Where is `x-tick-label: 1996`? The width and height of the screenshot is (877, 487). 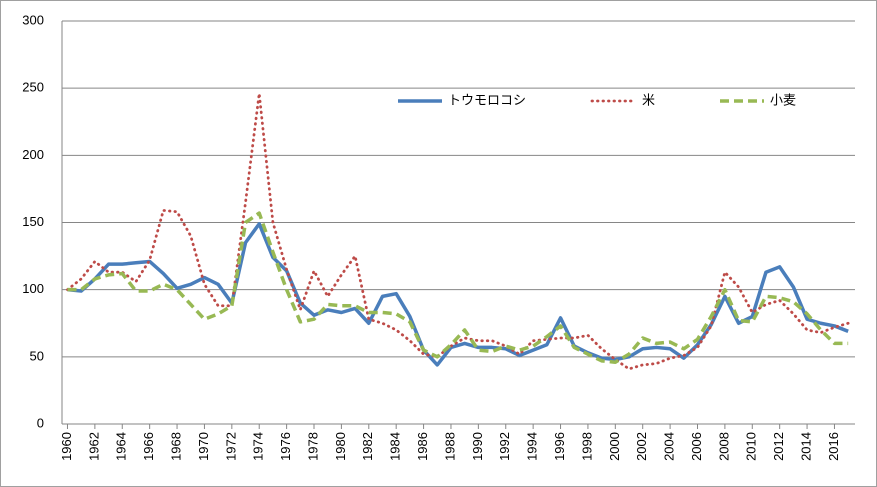
x-tick-label: 1996 is located at coordinates (559, 446).